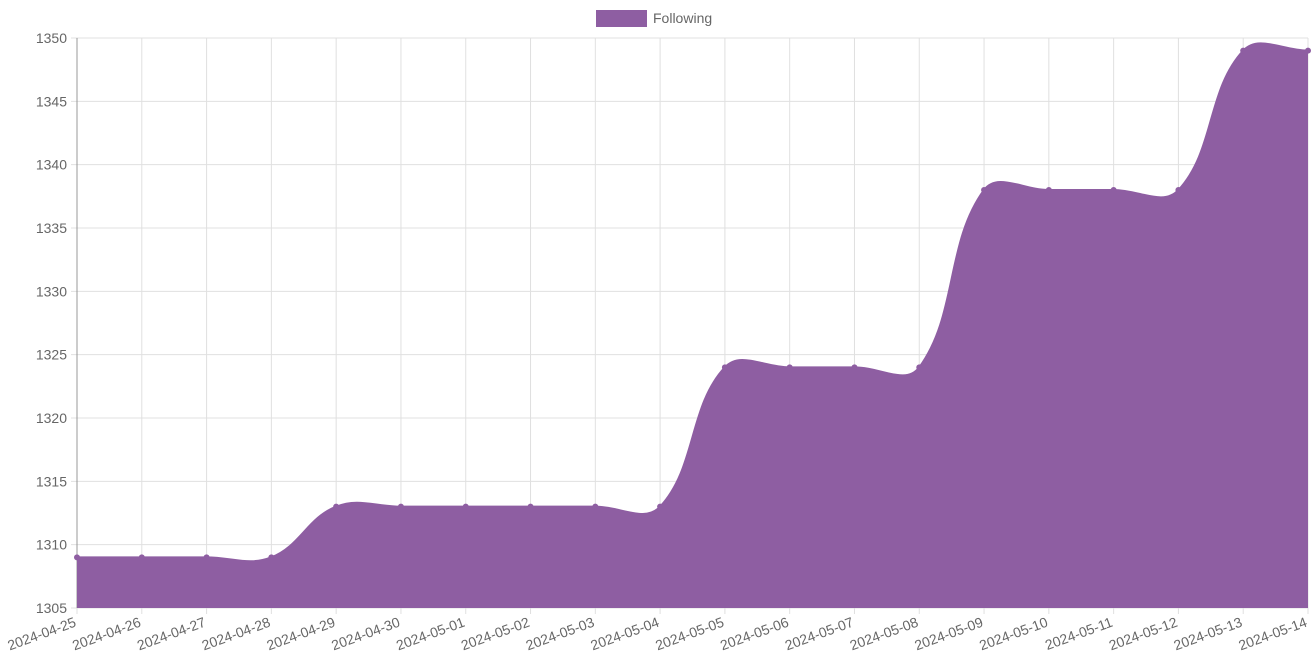  I want to click on y-tick-label: 1320, so click(51, 418).